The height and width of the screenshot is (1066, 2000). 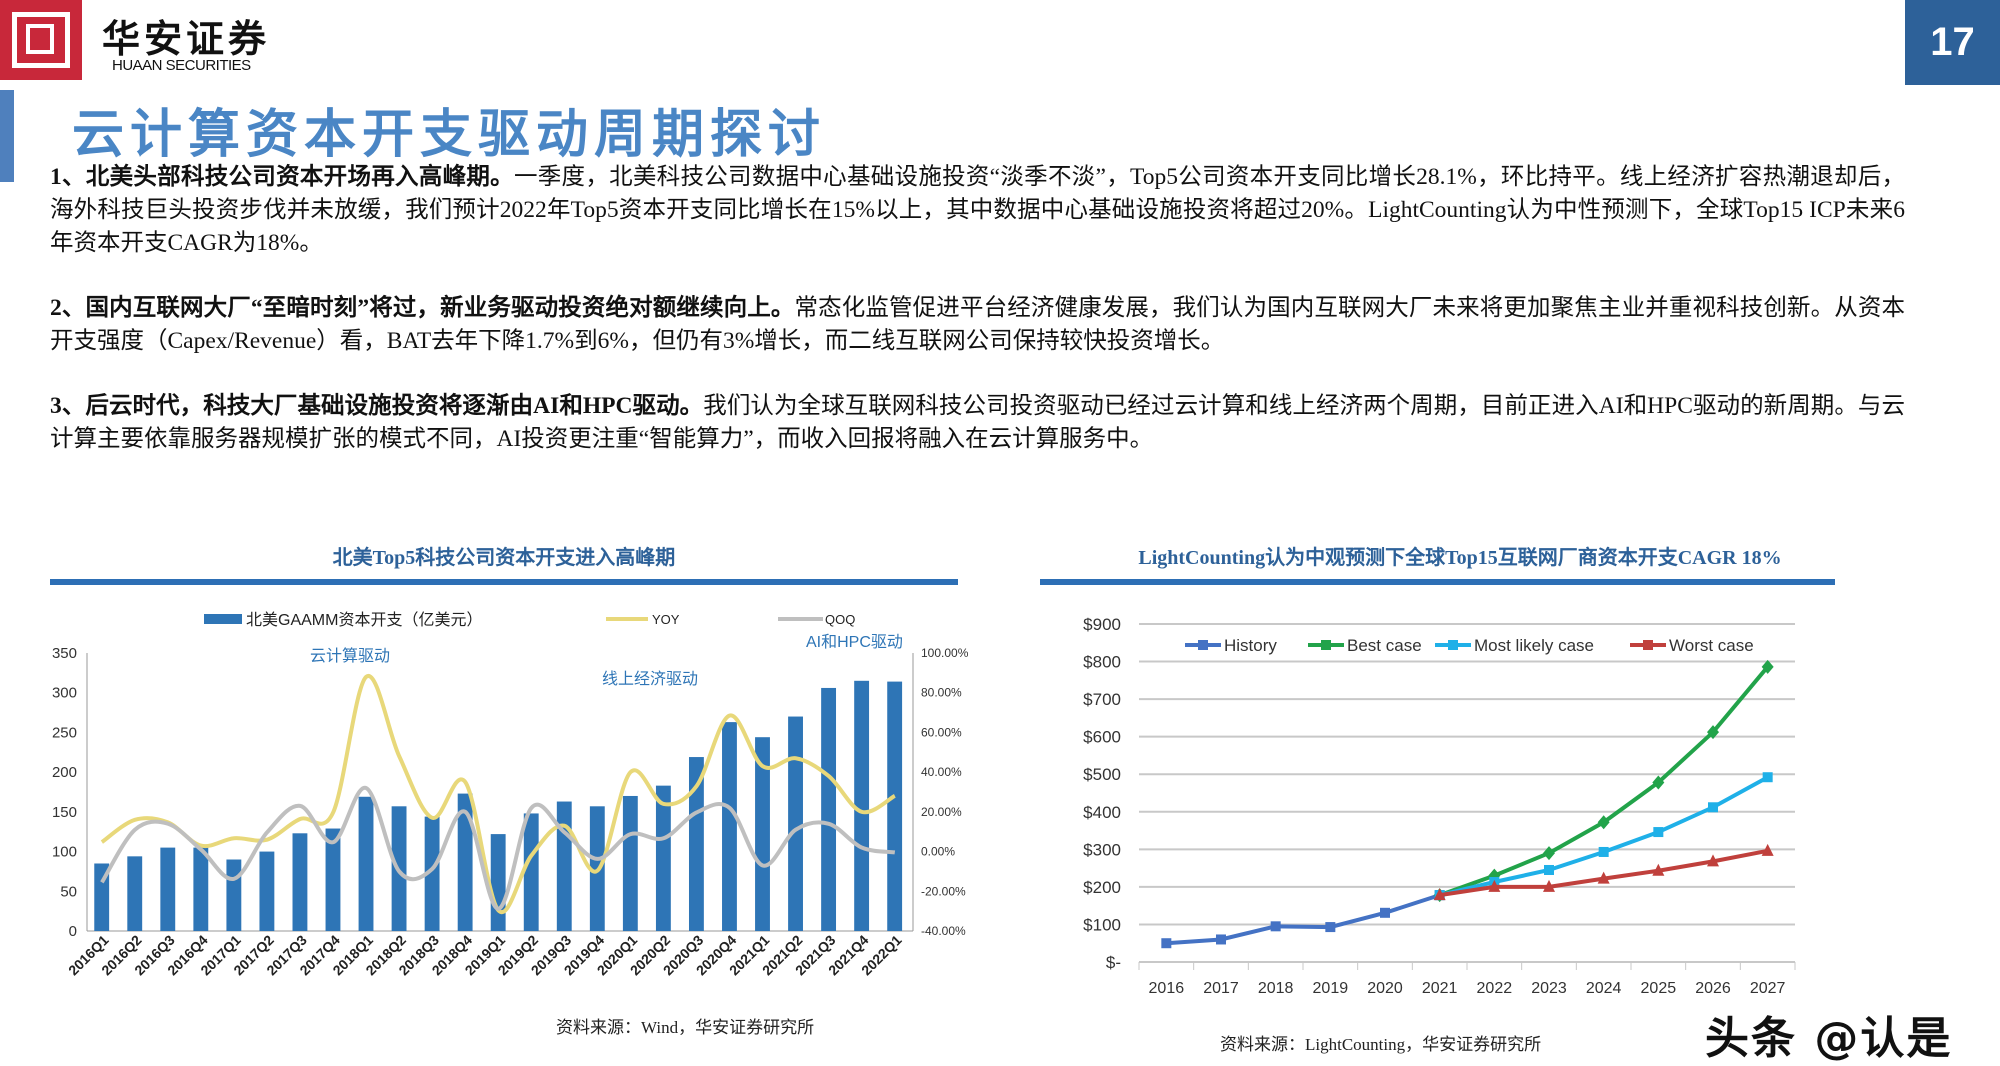 I want to click on paragraph-lead: 1、北美头部科技公司资本开场再入高峰期。, so click(x=282, y=177).